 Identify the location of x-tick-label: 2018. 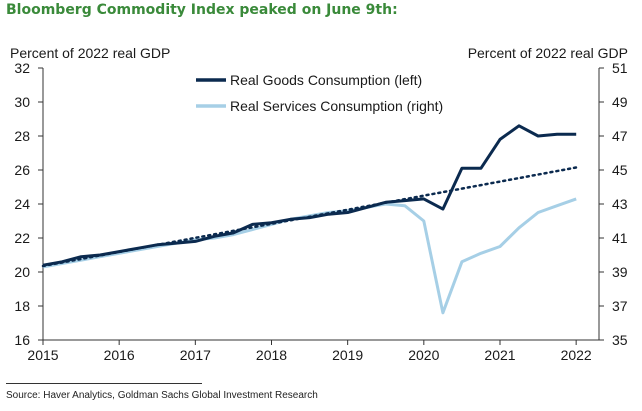
(271, 355).